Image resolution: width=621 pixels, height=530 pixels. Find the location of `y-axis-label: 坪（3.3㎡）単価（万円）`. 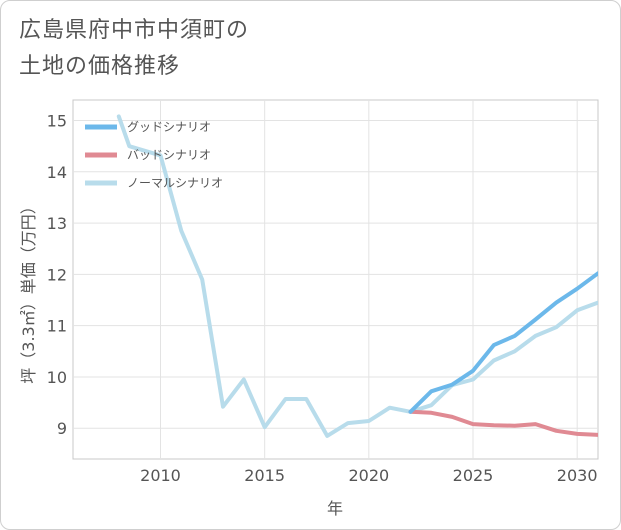

y-axis-label: 坪（3.3㎡）単価（万円） is located at coordinates (28, 290).